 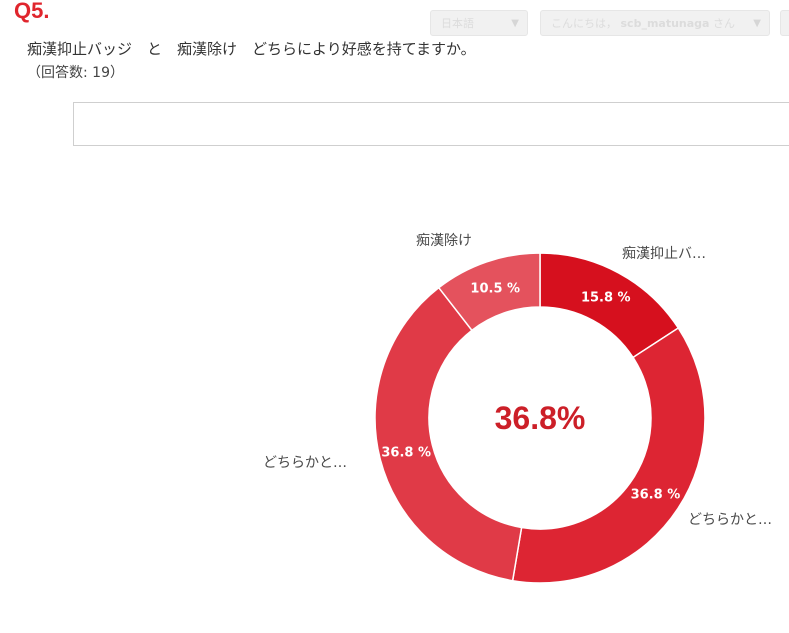 I want to click on slice-badge-value-label: 15.8 %, so click(x=606, y=298).